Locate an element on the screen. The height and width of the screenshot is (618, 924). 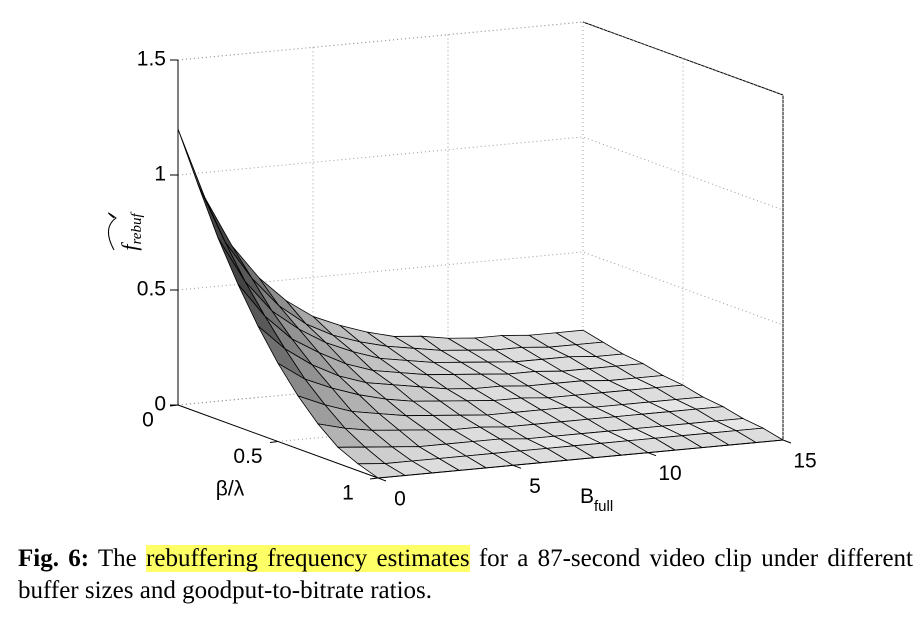
y-tick-label: 0.5 is located at coordinates (247, 456).